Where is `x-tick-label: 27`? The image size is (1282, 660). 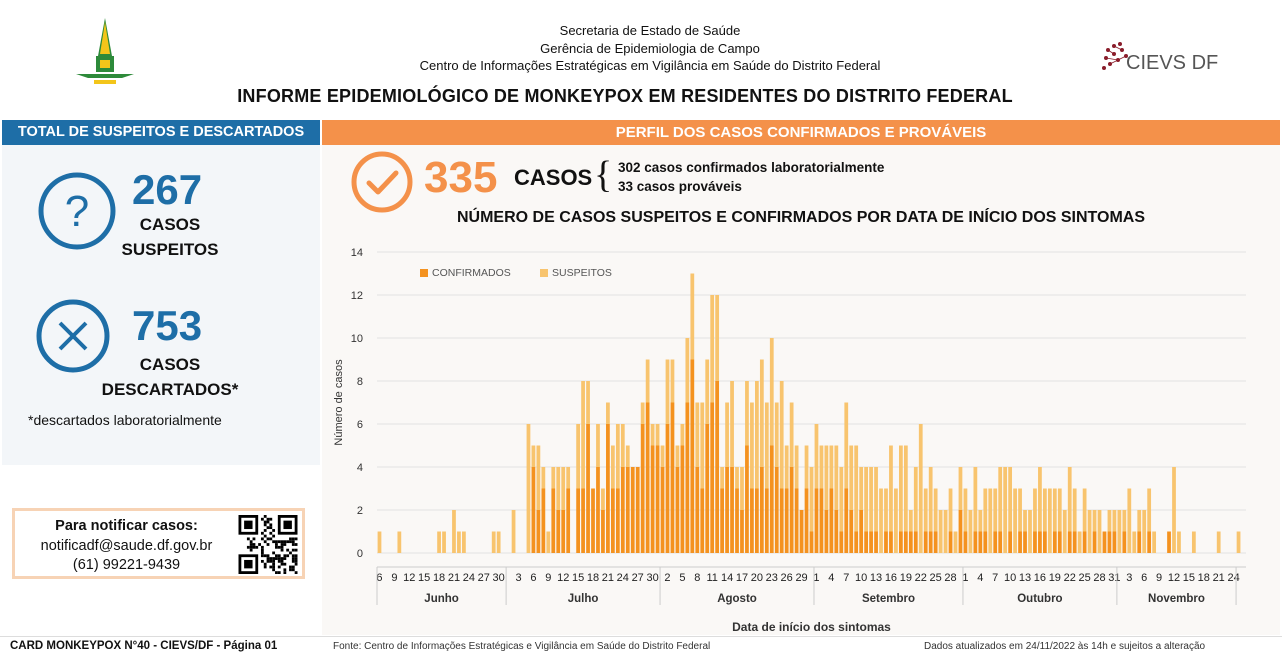
x-tick-label: 27 is located at coordinates (484, 578).